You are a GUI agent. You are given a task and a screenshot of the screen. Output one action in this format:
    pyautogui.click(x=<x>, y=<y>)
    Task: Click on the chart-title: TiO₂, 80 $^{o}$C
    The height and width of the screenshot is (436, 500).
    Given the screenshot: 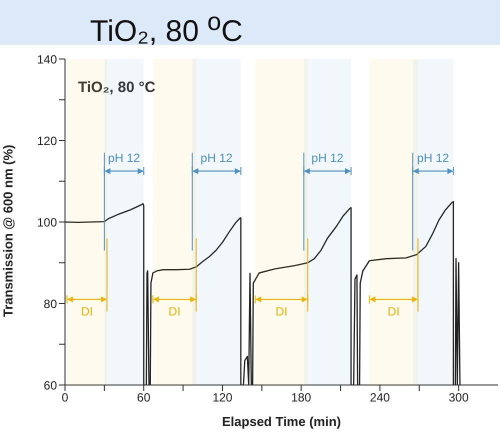 What is the action you would take?
    pyautogui.click(x=166, y=27)
    